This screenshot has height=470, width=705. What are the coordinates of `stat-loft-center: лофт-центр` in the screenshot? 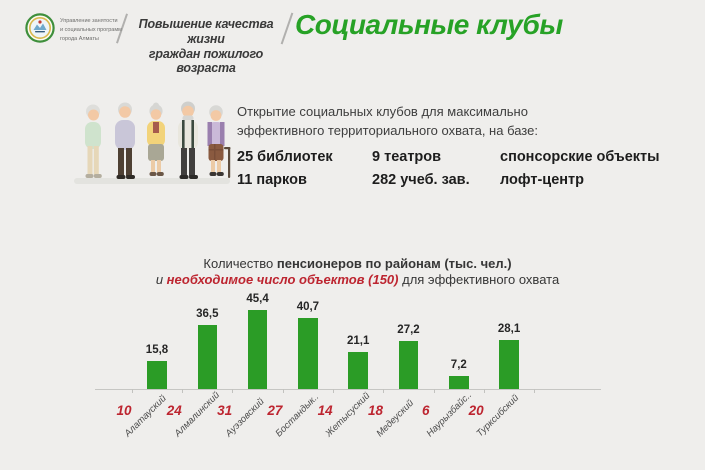 It's located at (542, 180).